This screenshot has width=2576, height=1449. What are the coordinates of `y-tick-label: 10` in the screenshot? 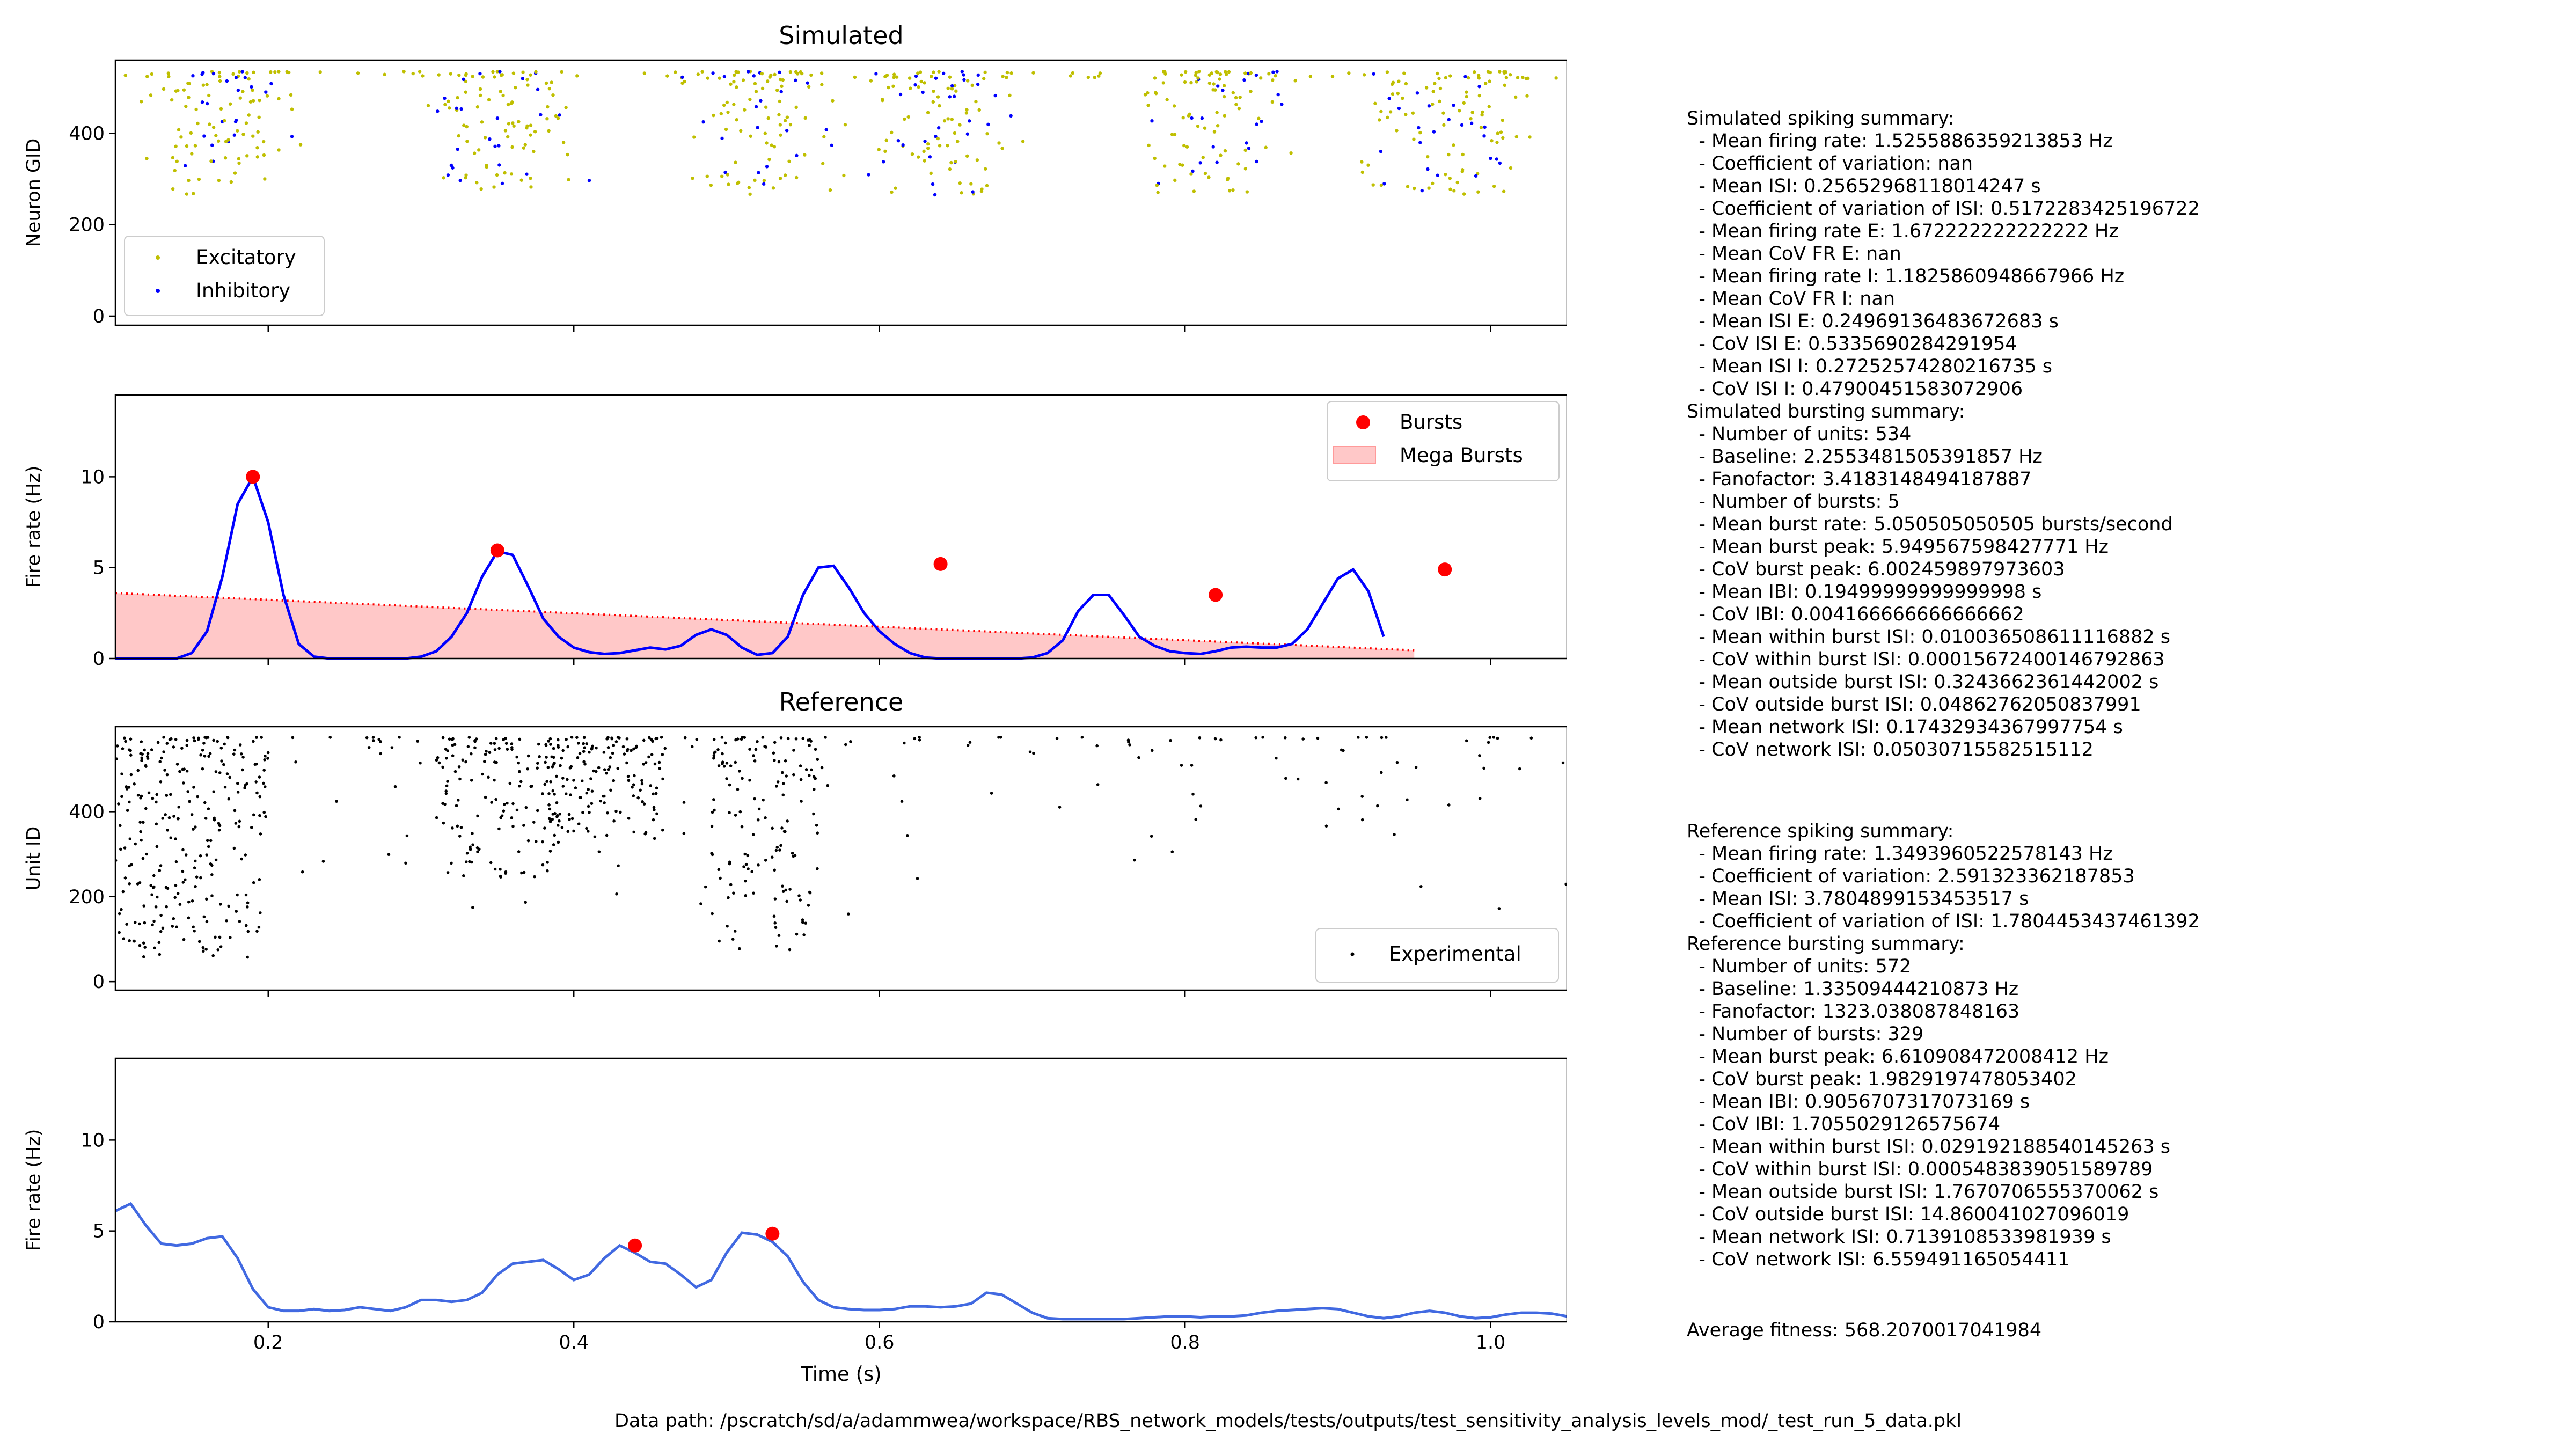 It's located at (92, 477).